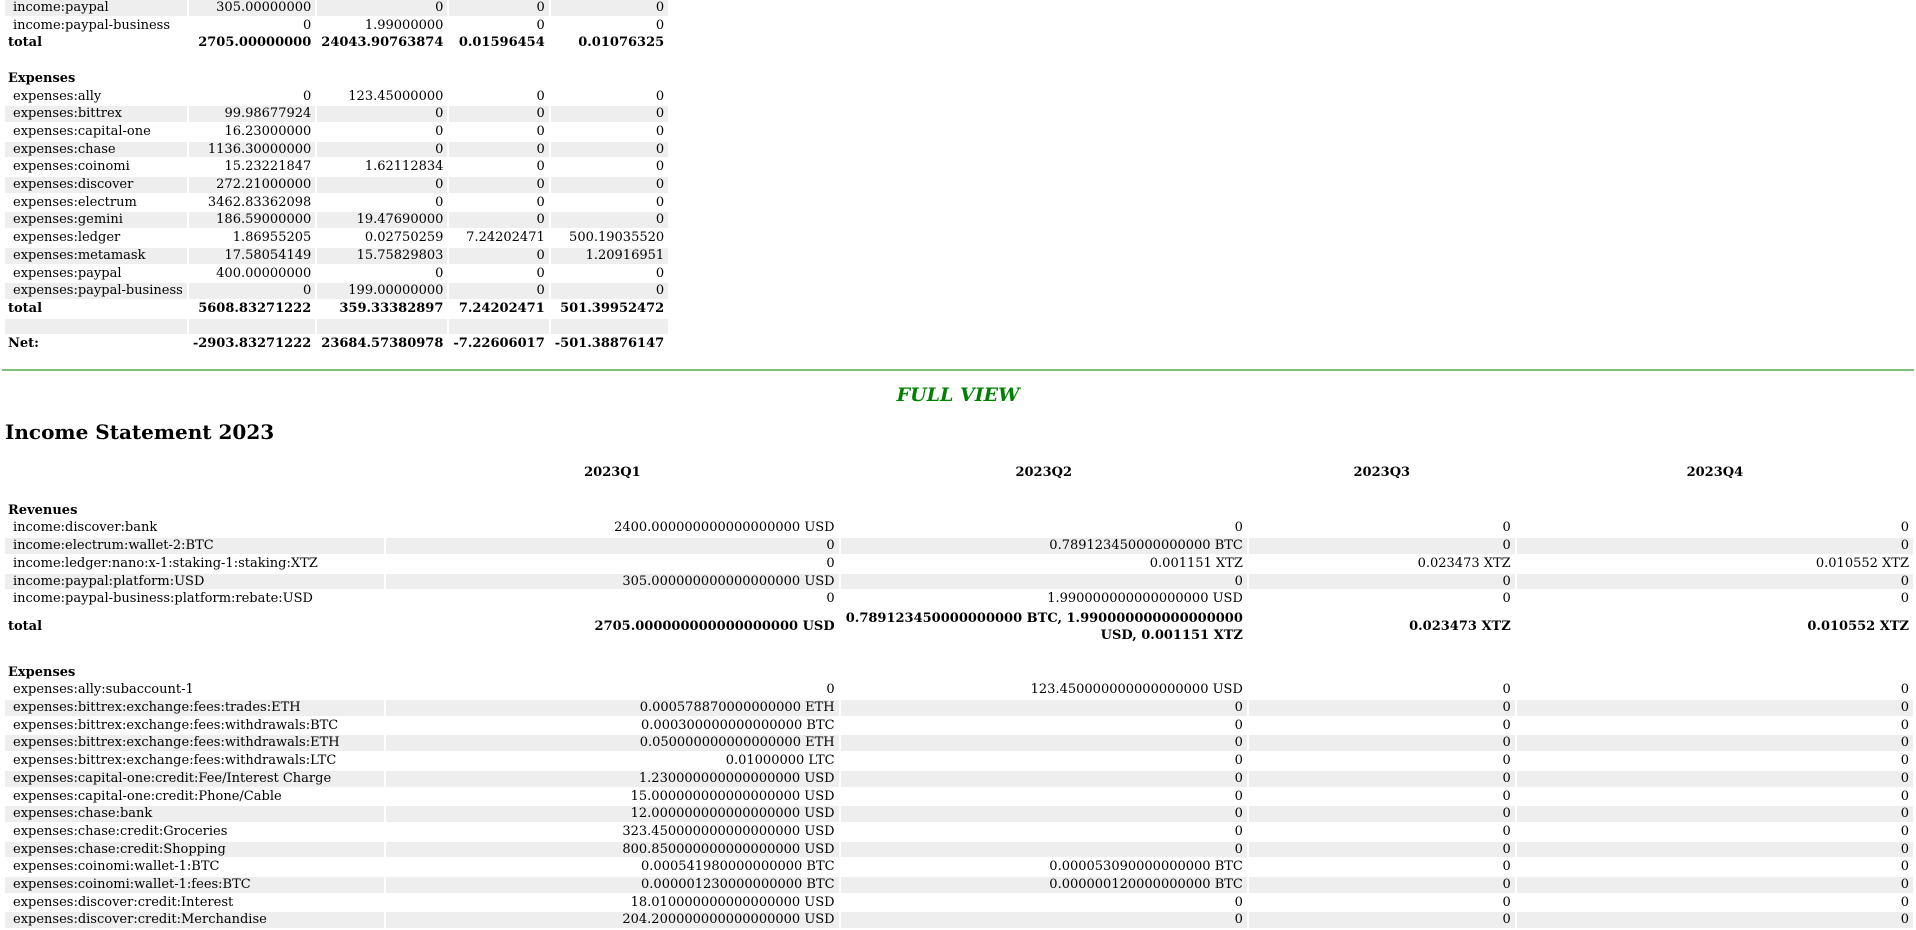 This screenshot has height=930, width=1916. I want to click on amount-cell: 2400.000000000000000000 USD, so click(724, 528).